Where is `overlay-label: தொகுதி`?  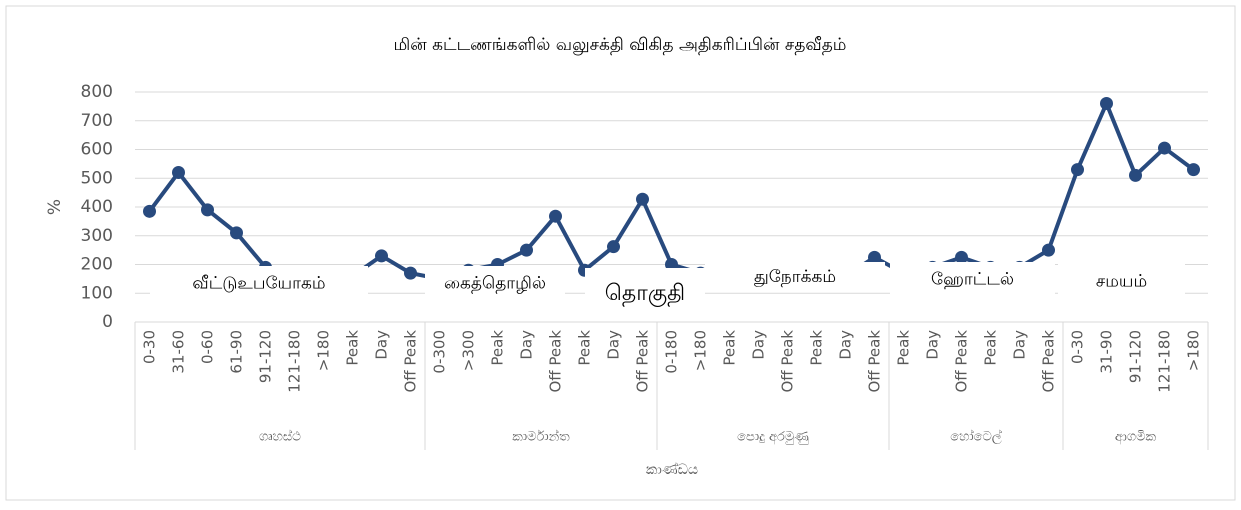 overlay-label: தொகுதி is located at coordinates (645, 294).